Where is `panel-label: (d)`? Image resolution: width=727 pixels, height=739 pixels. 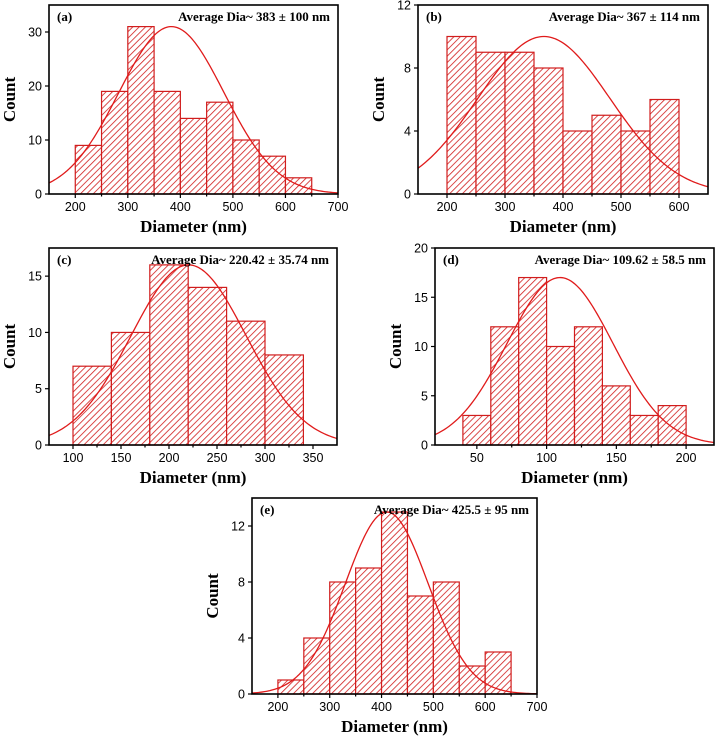 panel-label: (d) is located at coordinates (451, 259).